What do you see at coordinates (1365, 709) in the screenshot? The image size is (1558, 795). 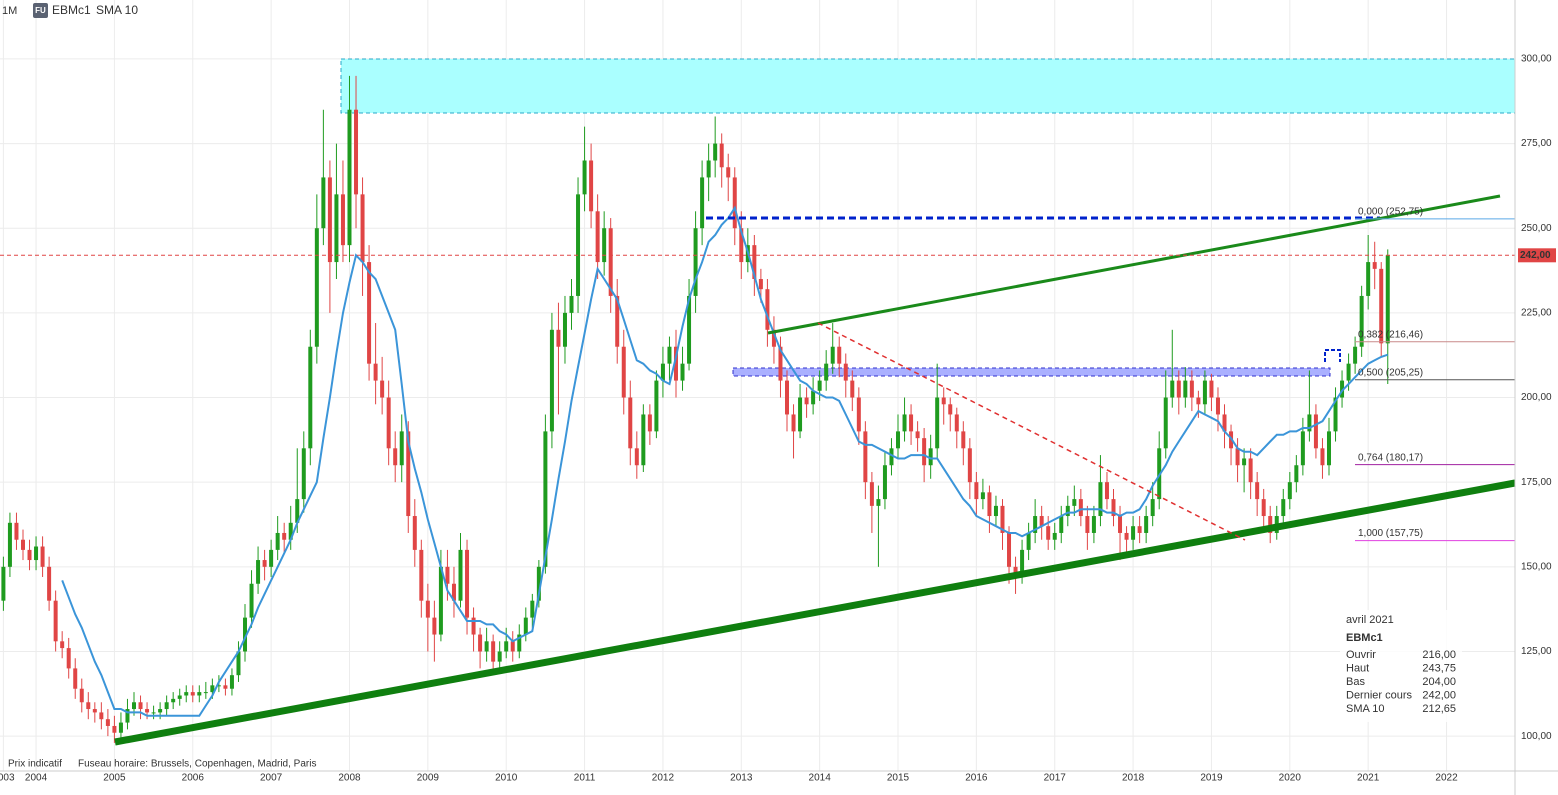 I see `tooltip-label: SMA 10` at bounding box center [1365, 709].